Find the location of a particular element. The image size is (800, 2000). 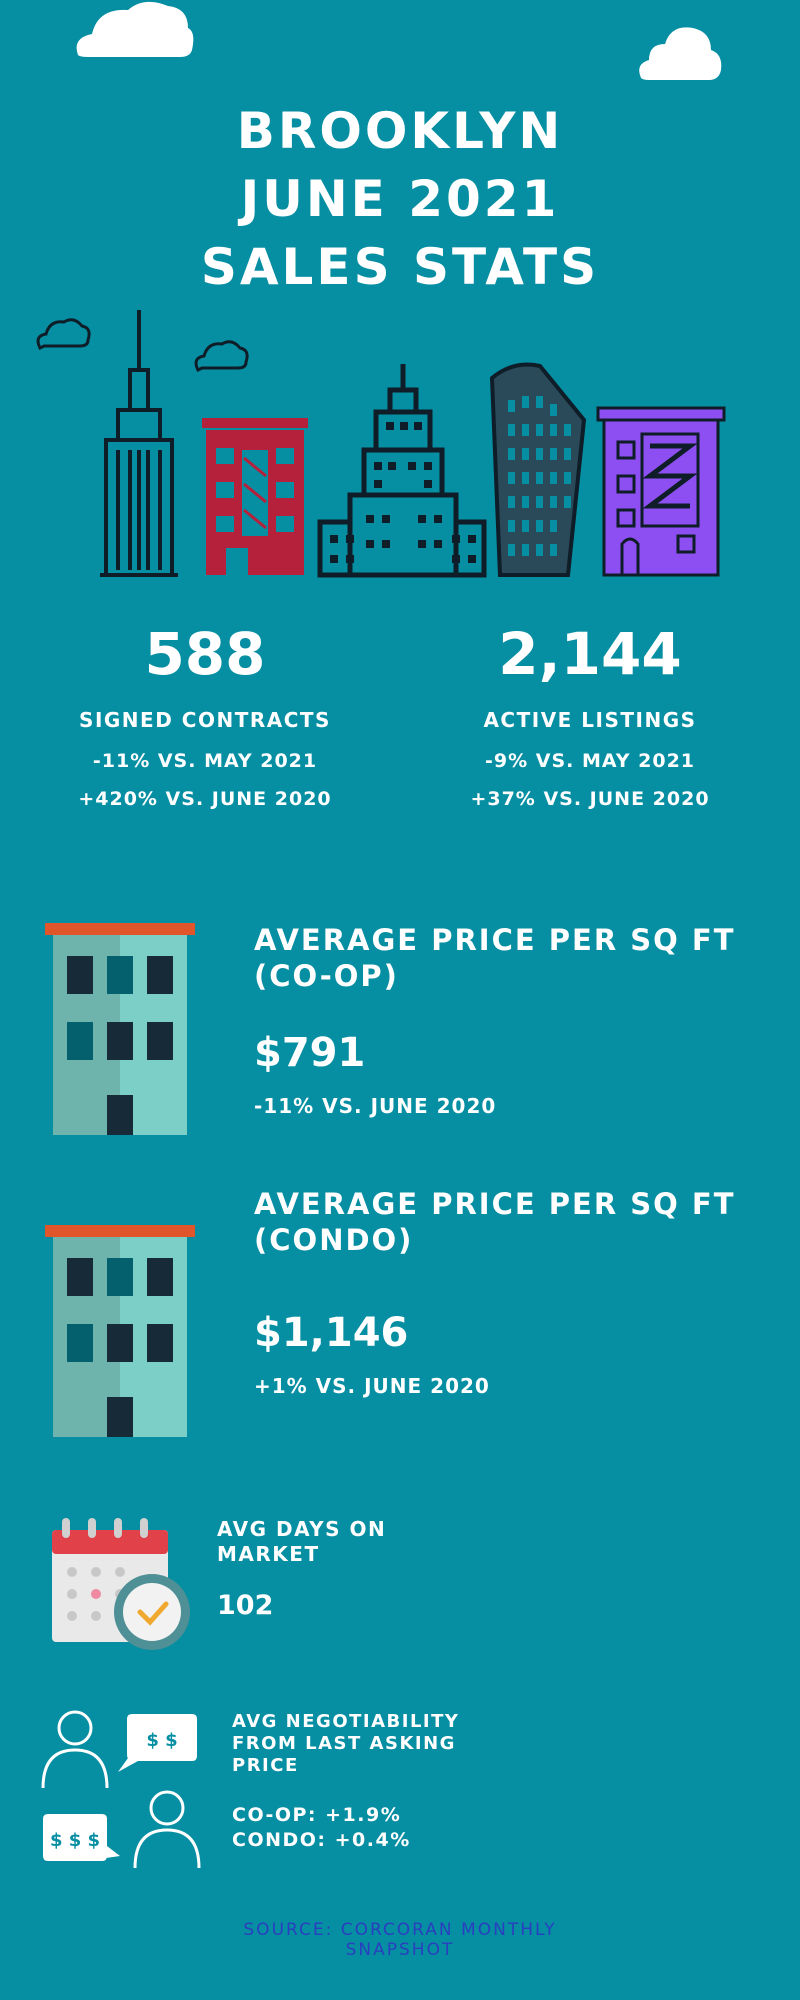

coop-change: -11% VS. JUNE 2020 is located at coordinates (375, 1106).